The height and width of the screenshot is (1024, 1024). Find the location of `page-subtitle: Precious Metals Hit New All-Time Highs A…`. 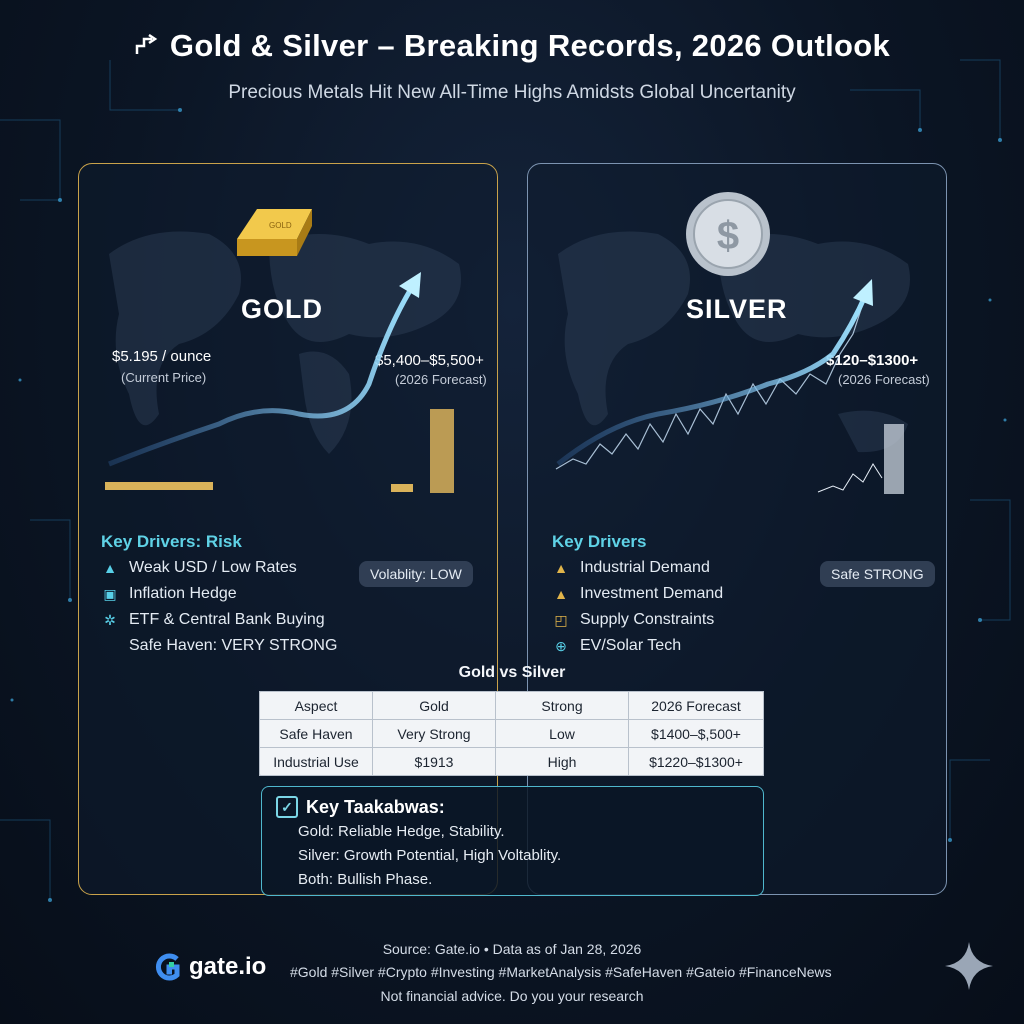

page-subtitle: Precious Metals Hit New All-Time Highs A… is located at coordinates (512, 92).